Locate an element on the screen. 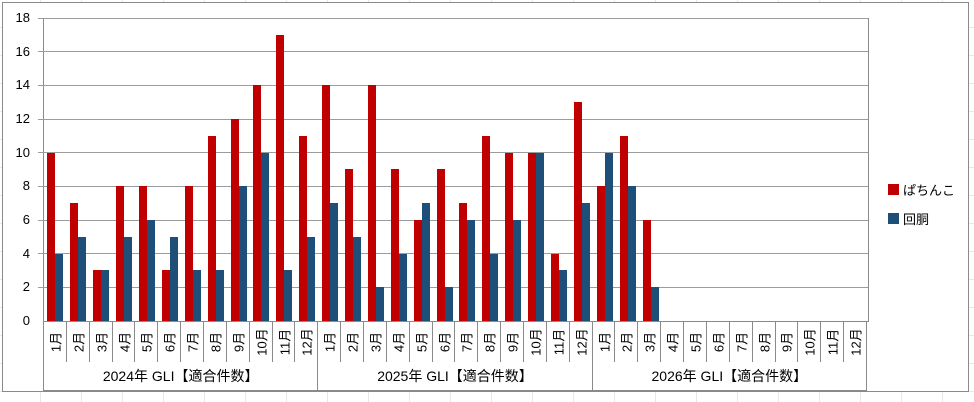 This screenshot has height=402, width=974. month-cell: 11月 is located at coordinates (558, 341).